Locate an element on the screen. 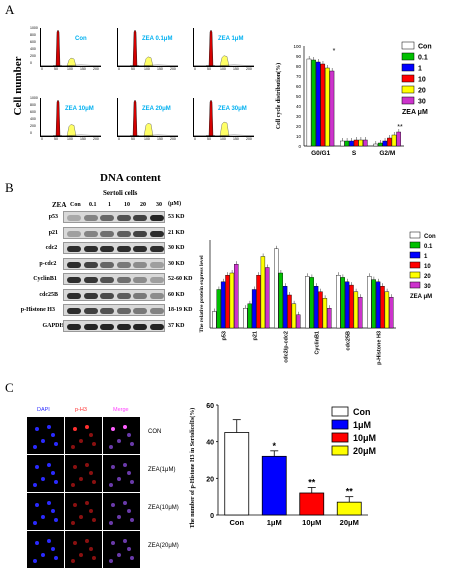 The image size is (459, 568). flow-ytick: 600 is located at coordinates (33, 112).